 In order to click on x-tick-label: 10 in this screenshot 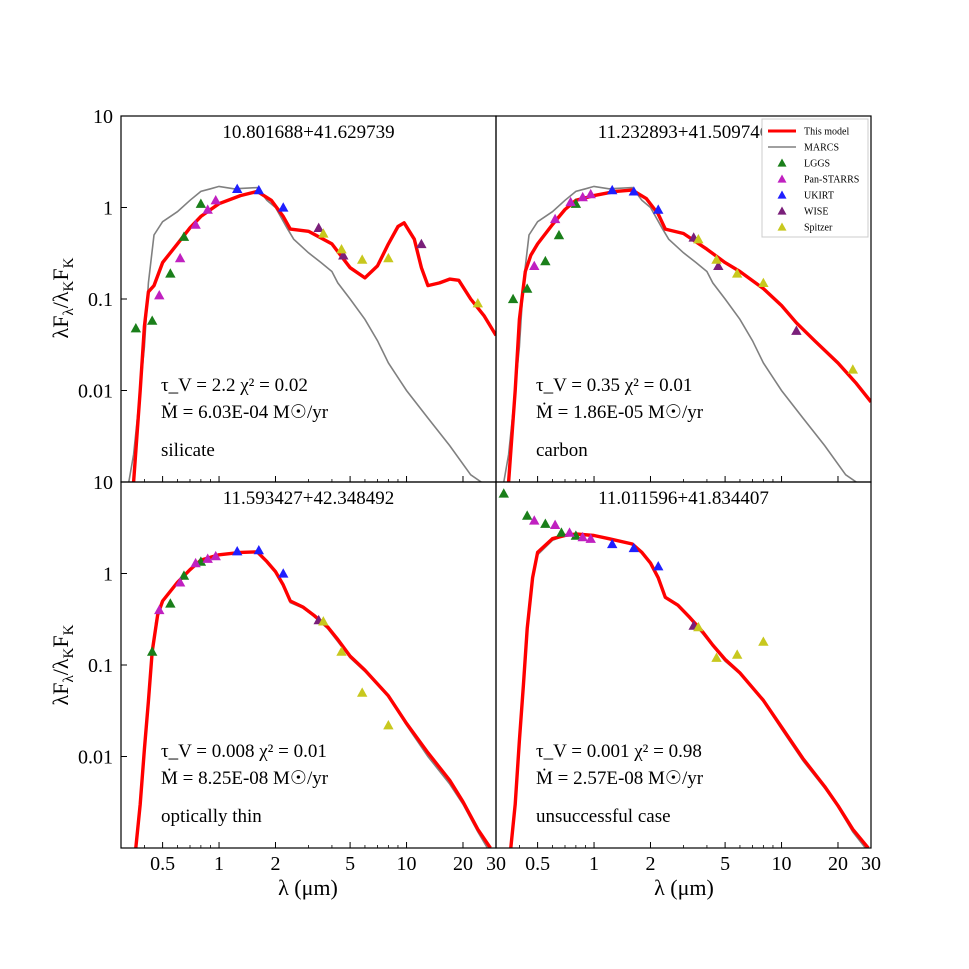, I will do `click(407, 864)`.